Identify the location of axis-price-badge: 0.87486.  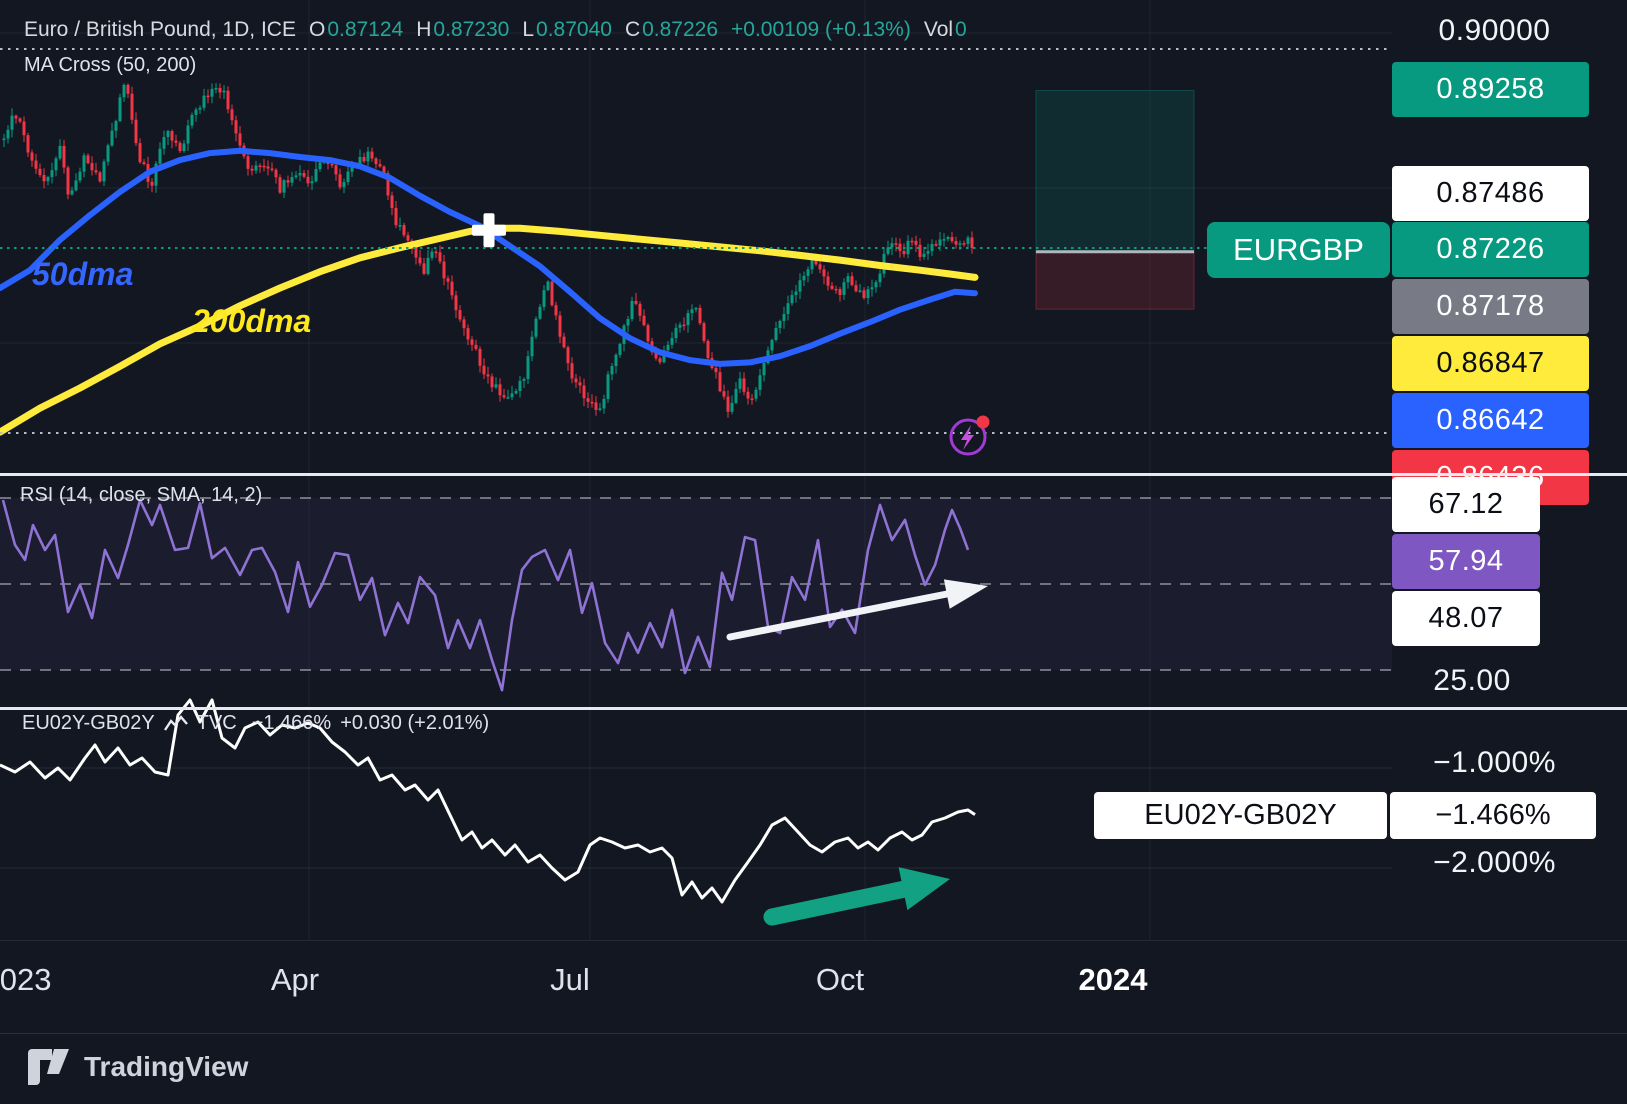
(1490, 193).